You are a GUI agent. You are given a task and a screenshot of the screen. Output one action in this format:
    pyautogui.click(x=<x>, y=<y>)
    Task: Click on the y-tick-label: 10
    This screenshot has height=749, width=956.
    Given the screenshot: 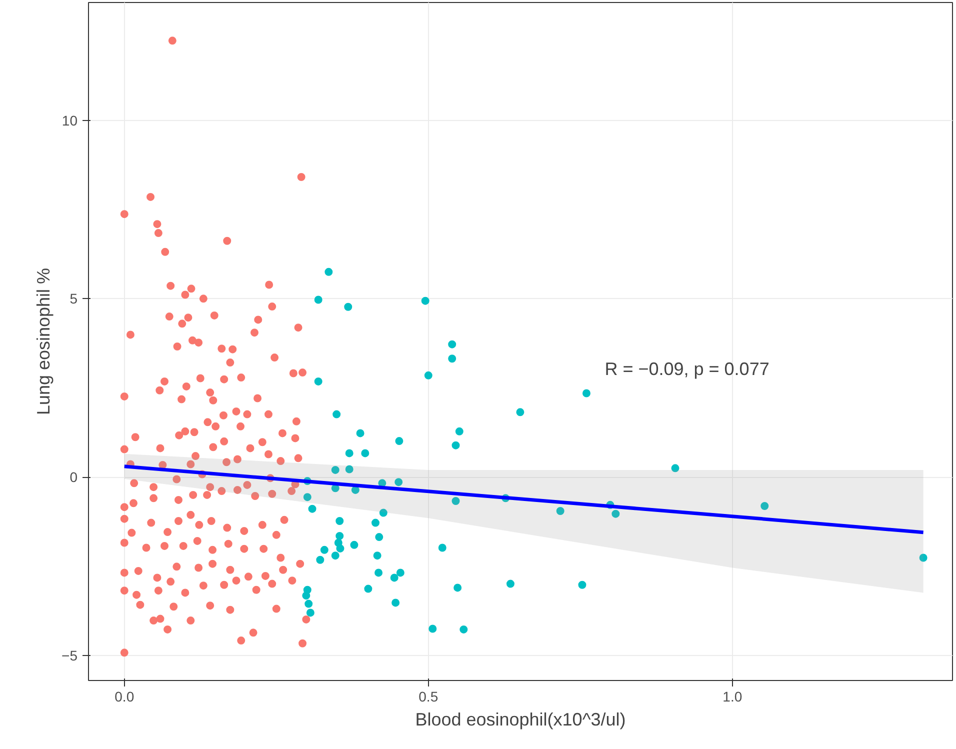 What is the action you would take?
    pyautogui.click(x=70, y=120)
    